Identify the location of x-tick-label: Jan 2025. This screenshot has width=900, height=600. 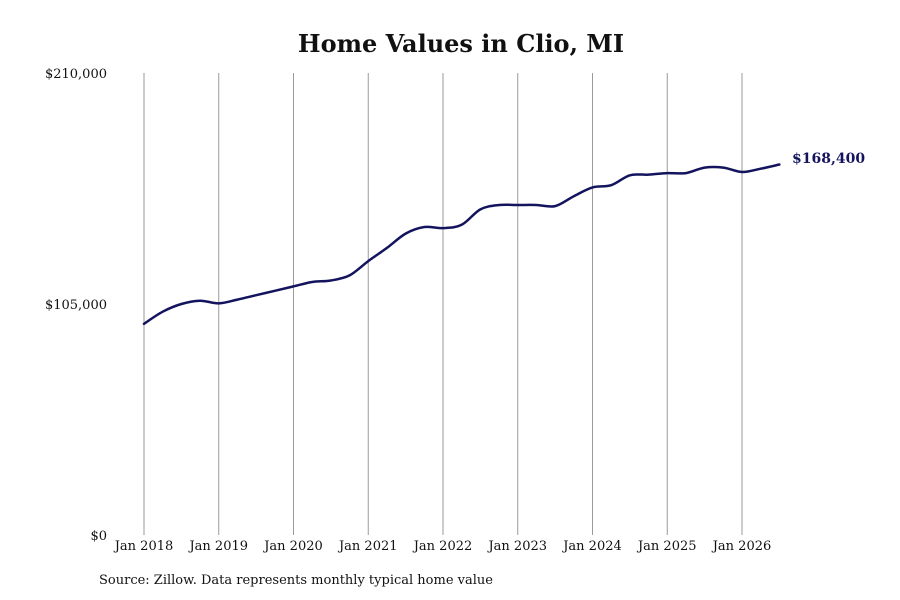
(666, 546).